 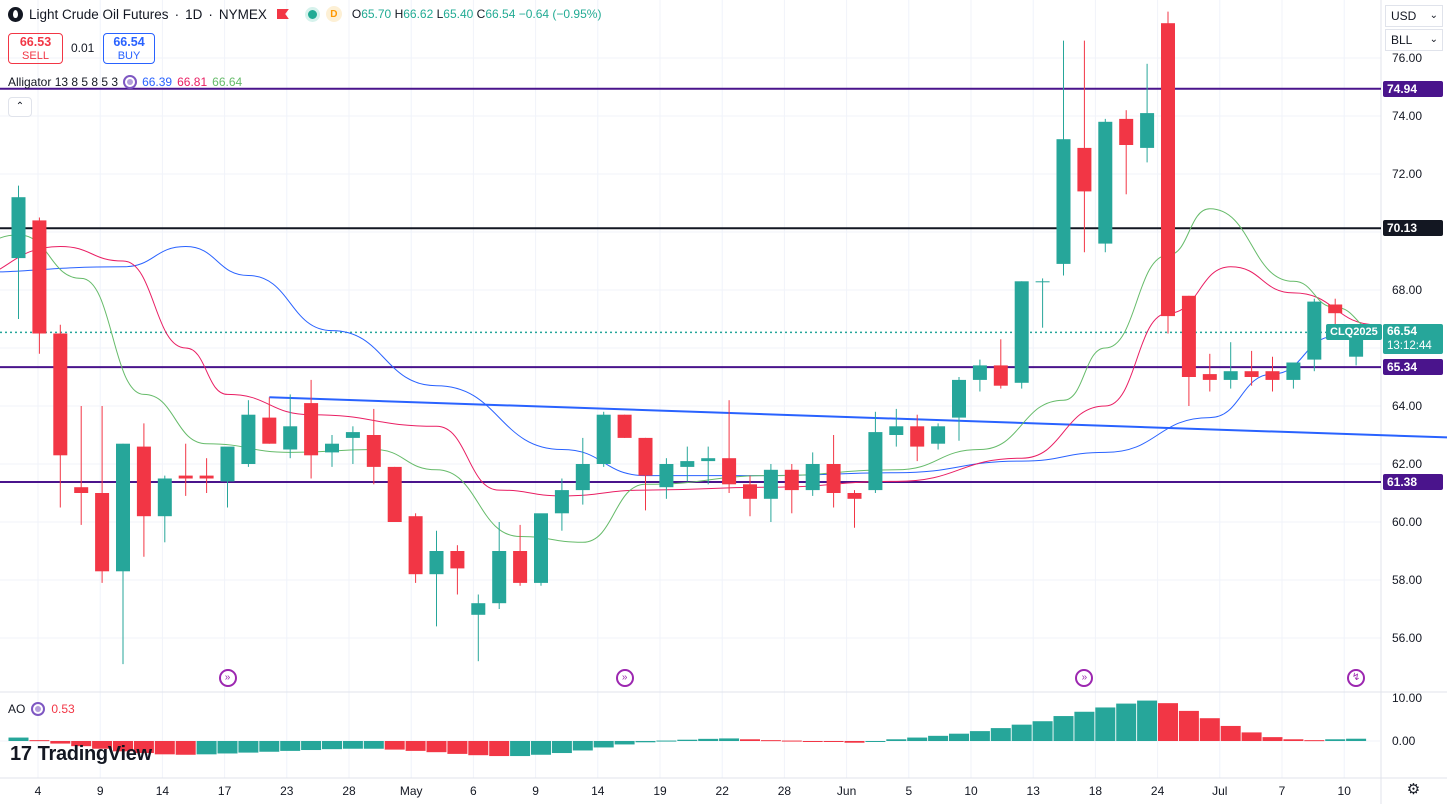 I want to click on indicator-settings-icon, so click(x=130, y=82).